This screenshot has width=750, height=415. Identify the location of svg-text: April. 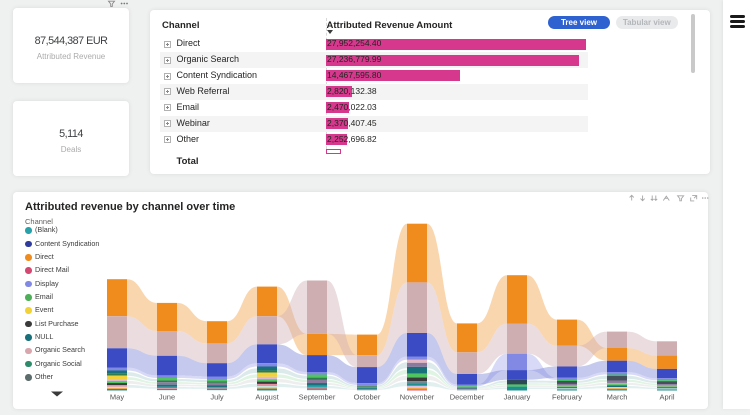
(666, 397).